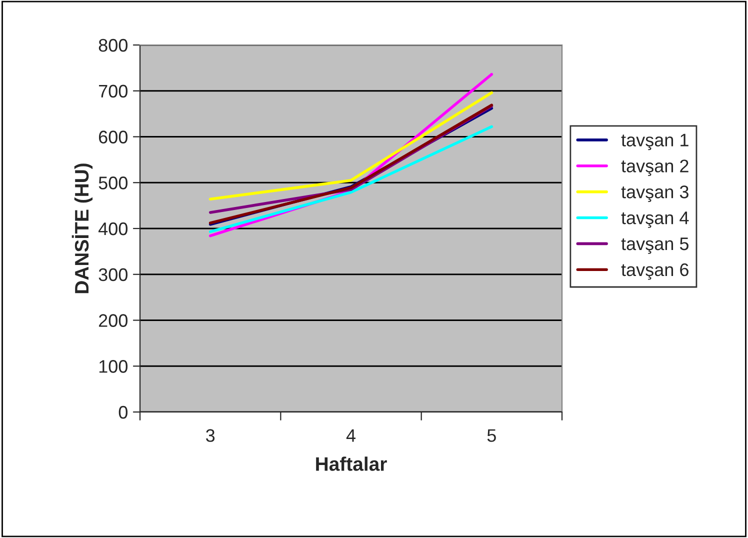  Describe the element at coordinates (113, 137) in the screenshot. I see `y-tick-label: 600` at that location.